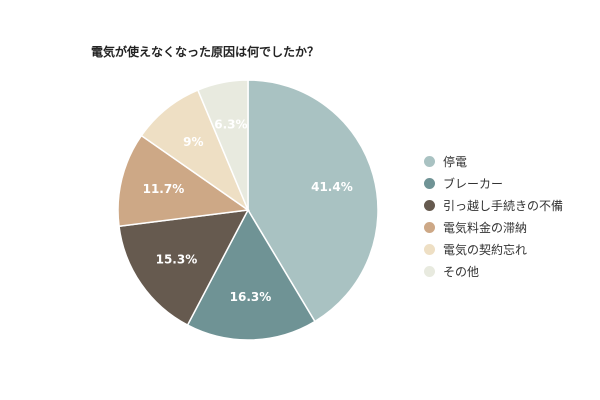  Describe the element at coordinates (455, 161) in the screenshot. I see `legend-label: 停電` at that location.